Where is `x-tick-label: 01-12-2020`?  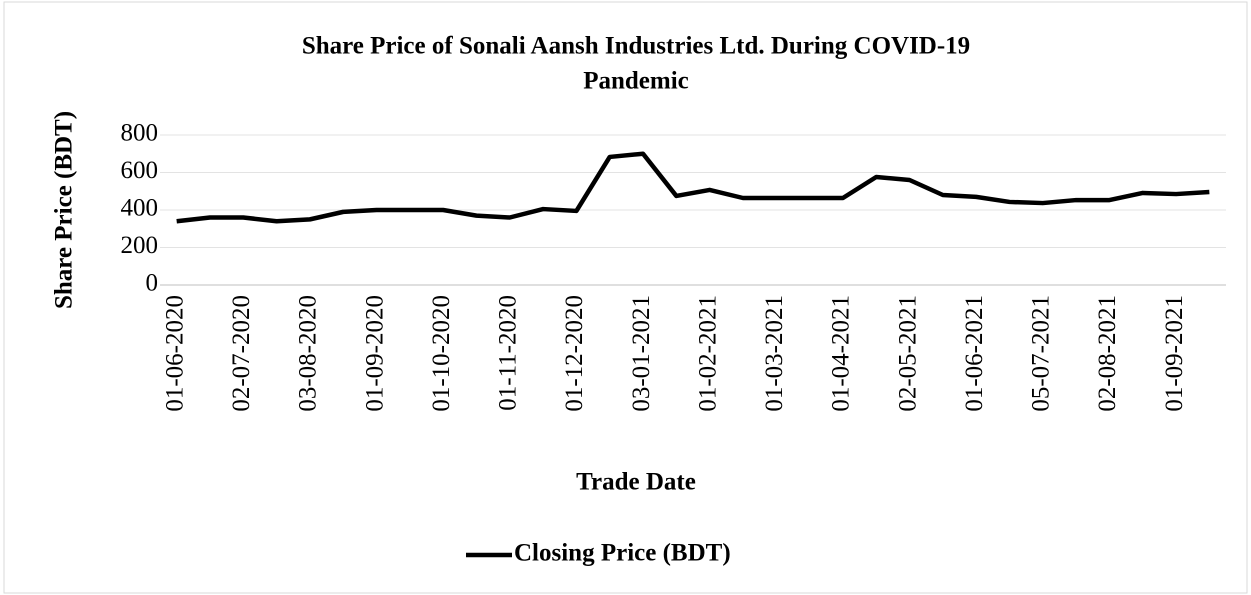 x-tick-label: 01-12-2020 is located at coordinates (574, 353).